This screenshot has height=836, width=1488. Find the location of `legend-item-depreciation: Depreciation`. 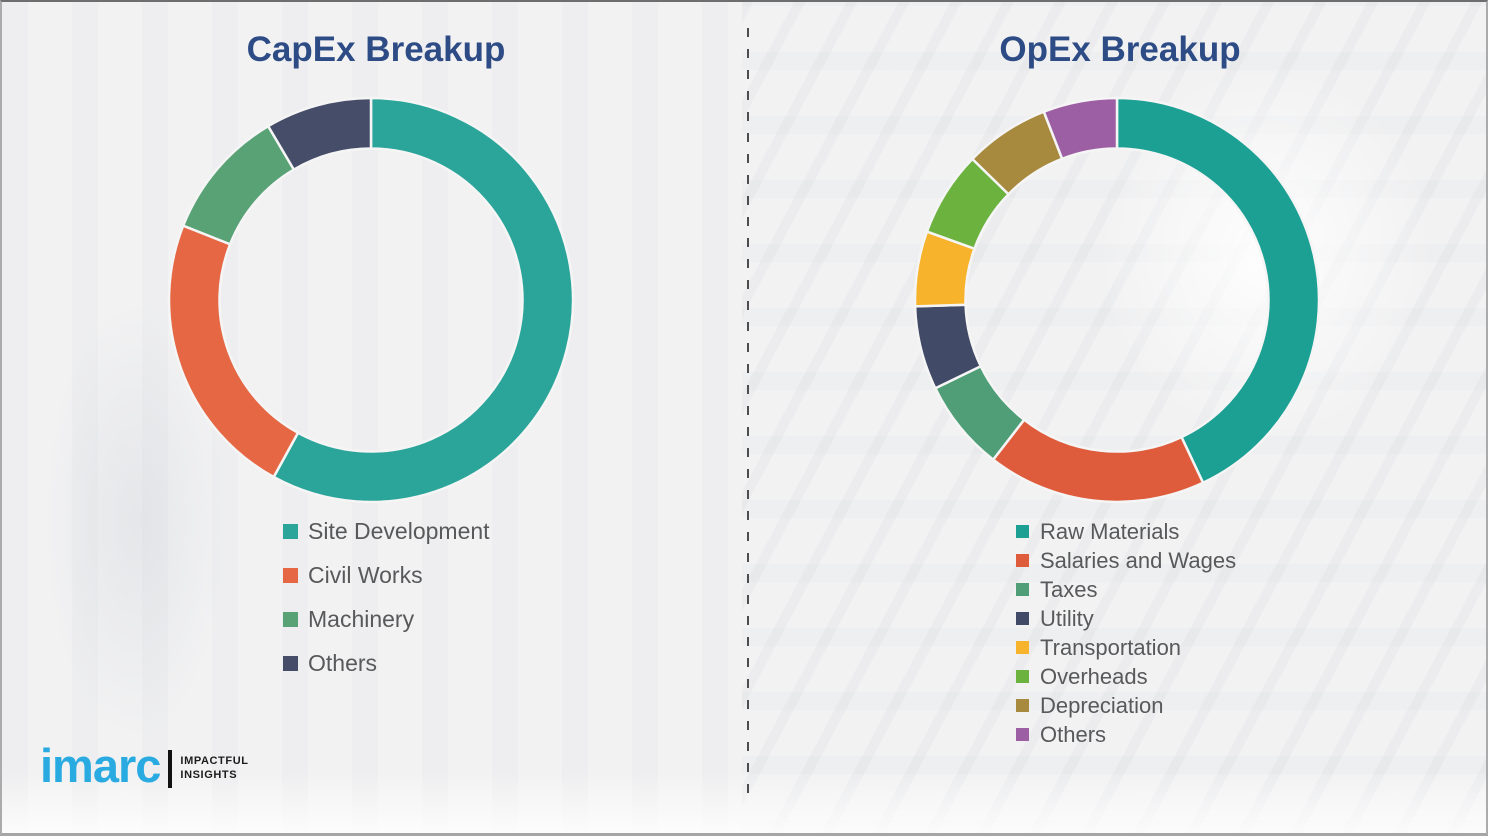

legend-item-depreciation: Depreciation is located at coordinates (1126, 705).